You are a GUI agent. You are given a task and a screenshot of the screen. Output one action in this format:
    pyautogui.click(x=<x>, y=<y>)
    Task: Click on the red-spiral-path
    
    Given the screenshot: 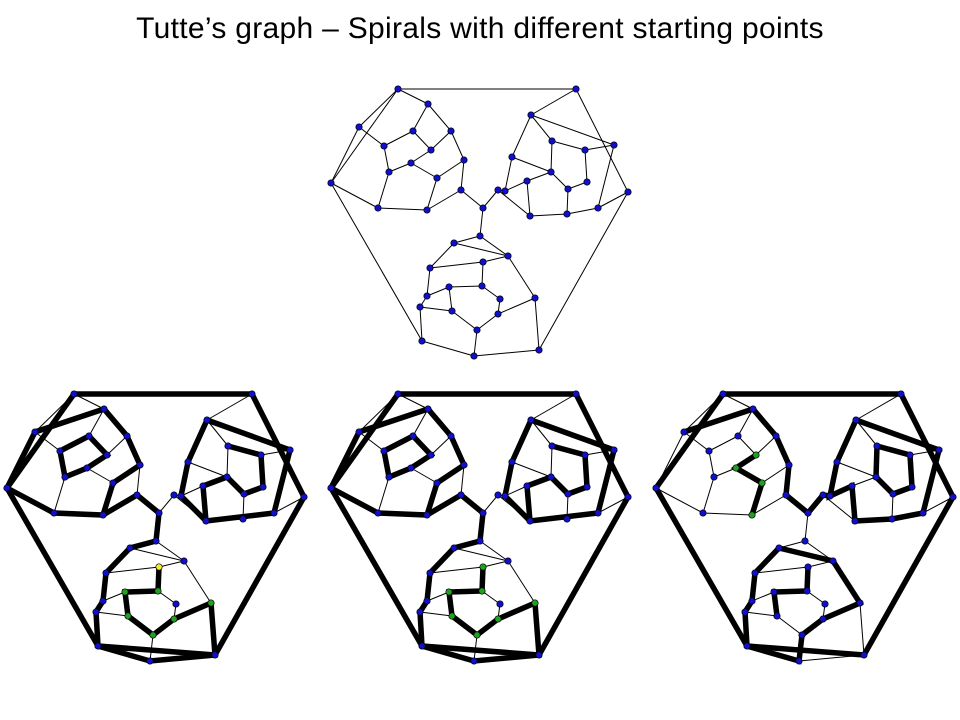 What is the action you would take?
    pyautogui.click(x=803, y=475)
    